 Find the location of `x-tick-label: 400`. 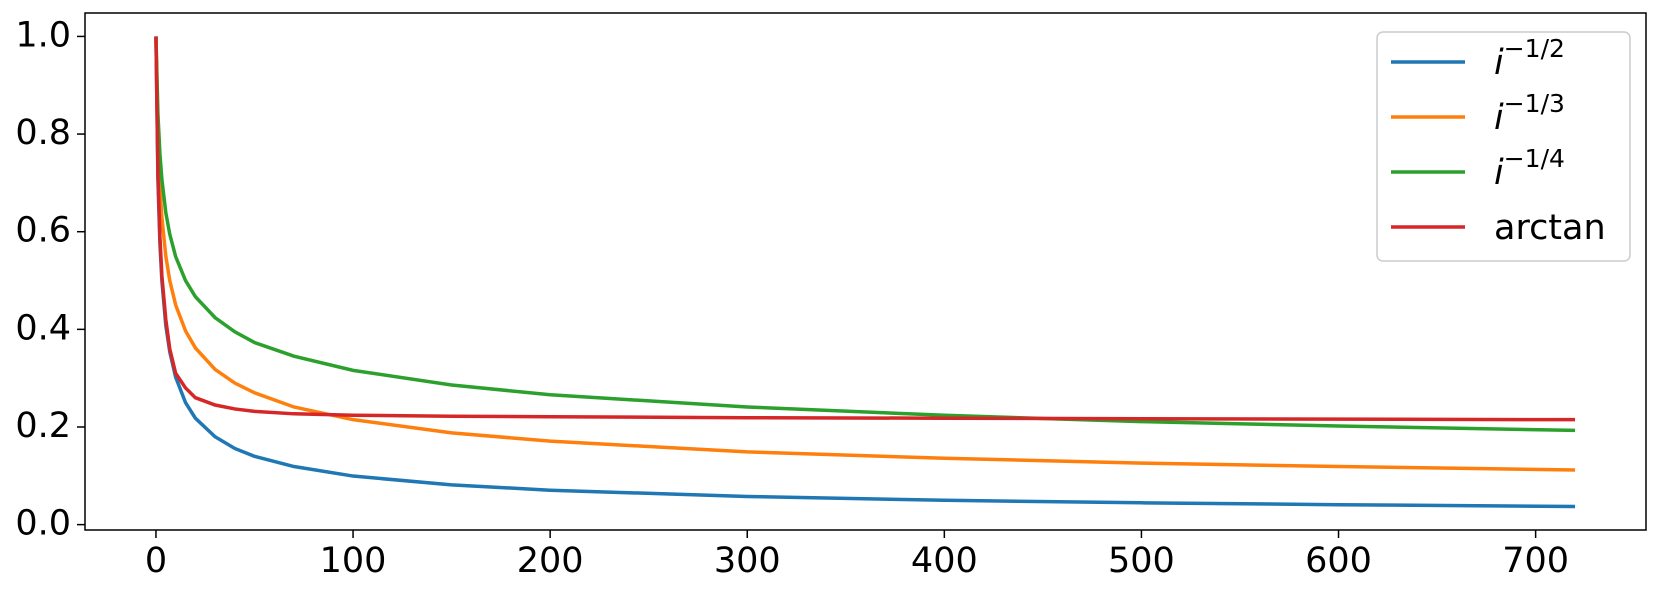

x-tick-label: 400 is located at coordinates (944, 561).